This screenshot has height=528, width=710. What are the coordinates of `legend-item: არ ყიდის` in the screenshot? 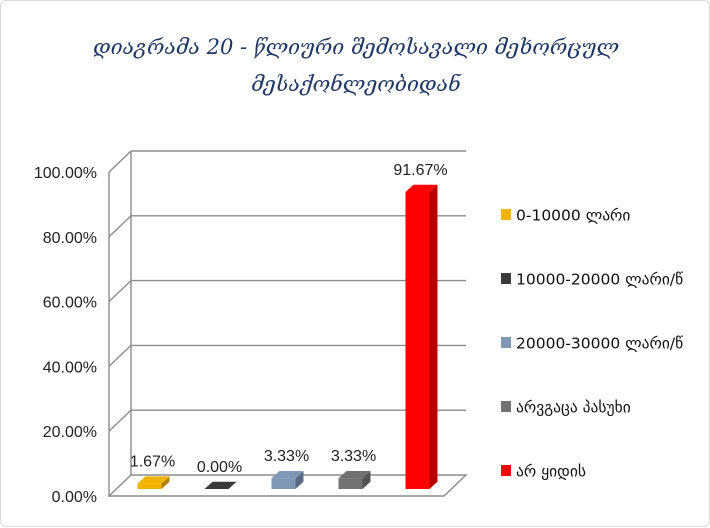 It's located at (592, 473).